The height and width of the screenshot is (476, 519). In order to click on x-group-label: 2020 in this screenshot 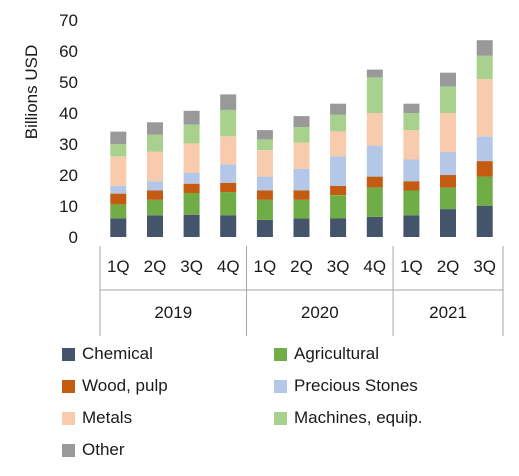, I will do `click(320, 312)`.